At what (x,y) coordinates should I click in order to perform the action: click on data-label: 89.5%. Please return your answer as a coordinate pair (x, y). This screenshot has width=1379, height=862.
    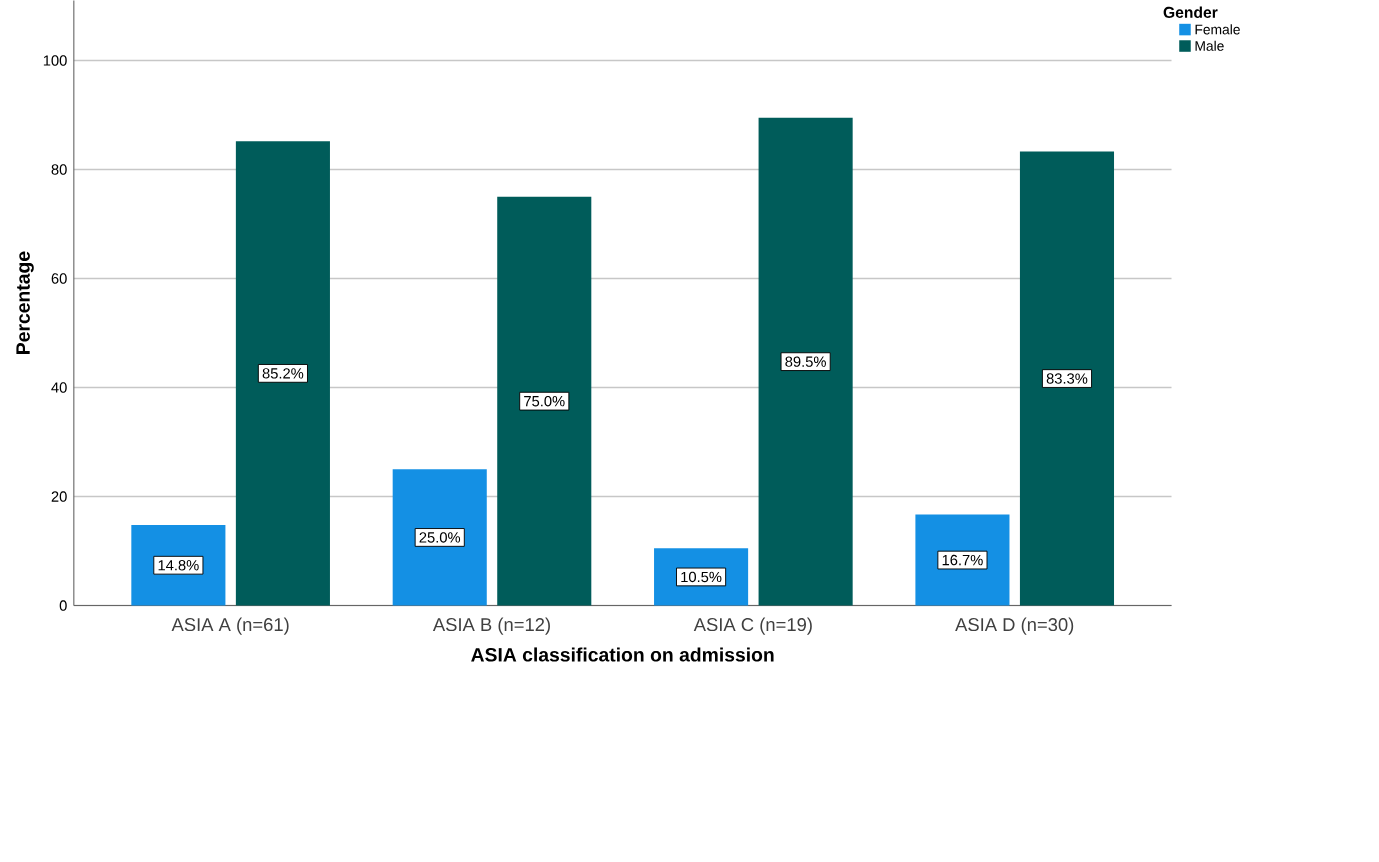
    Looking at the image, I should click on (805, 361).